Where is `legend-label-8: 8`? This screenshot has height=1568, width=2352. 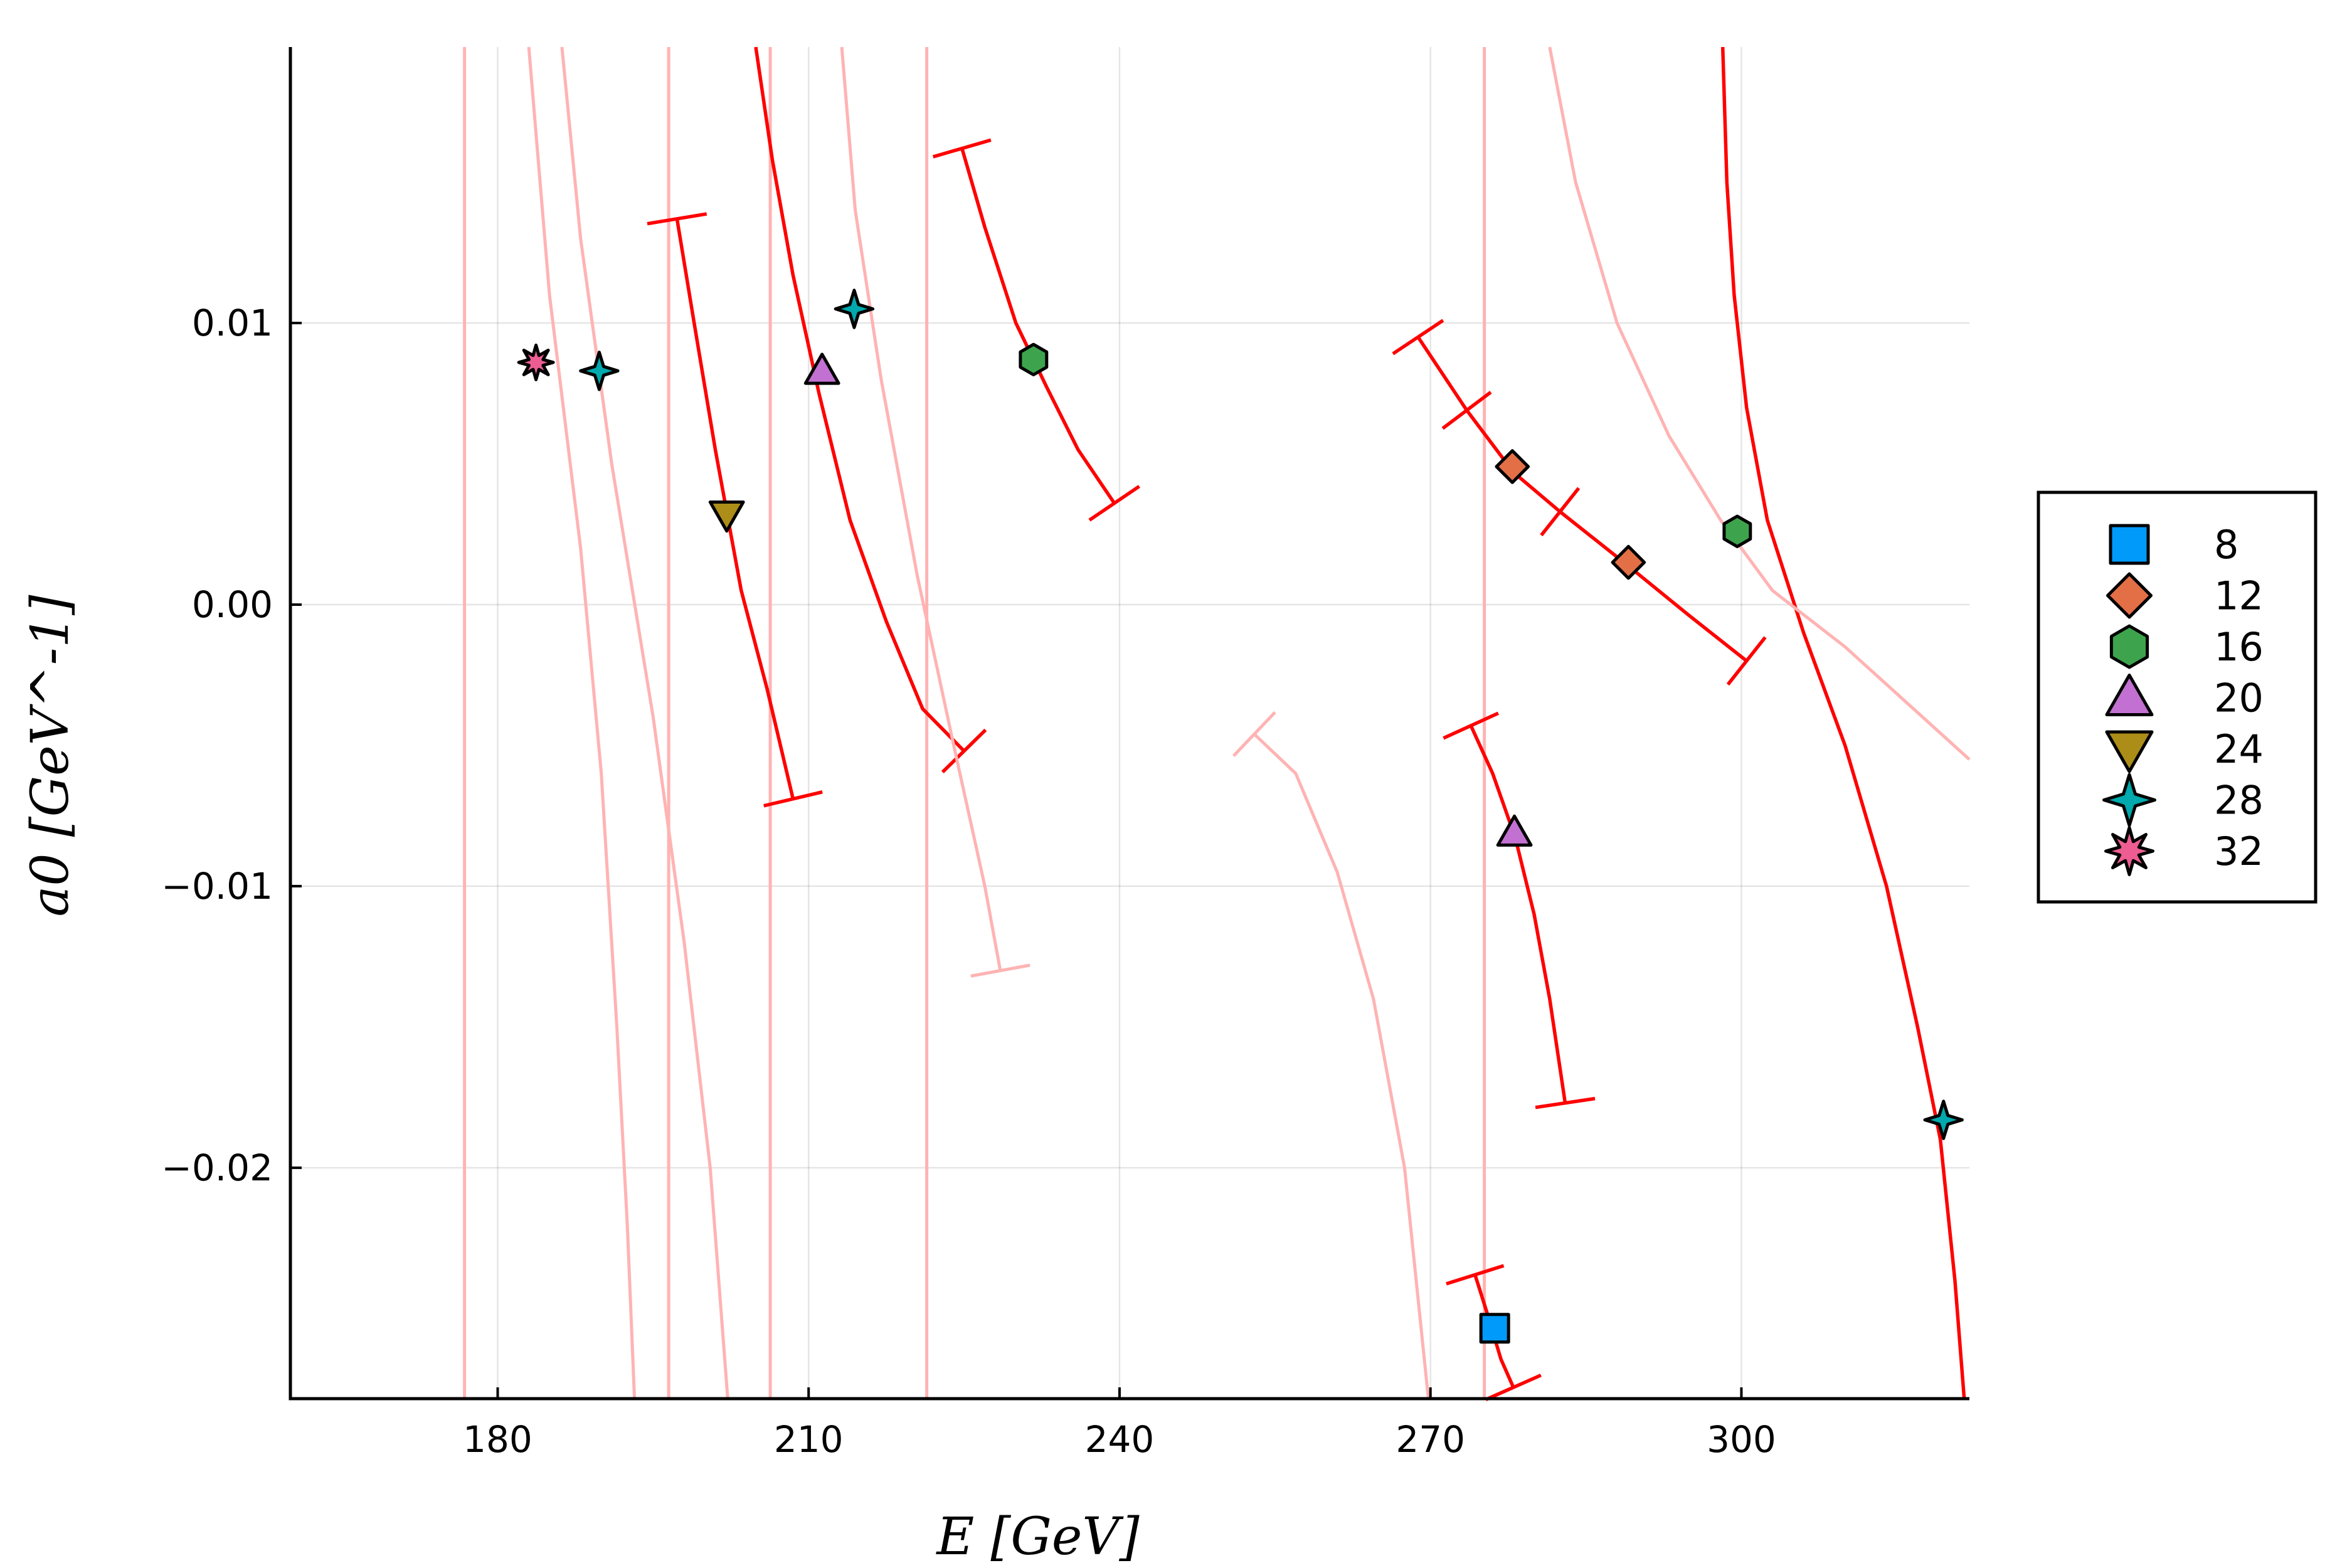
legend-label-8: 8 is located at coordinates (2226, 545).